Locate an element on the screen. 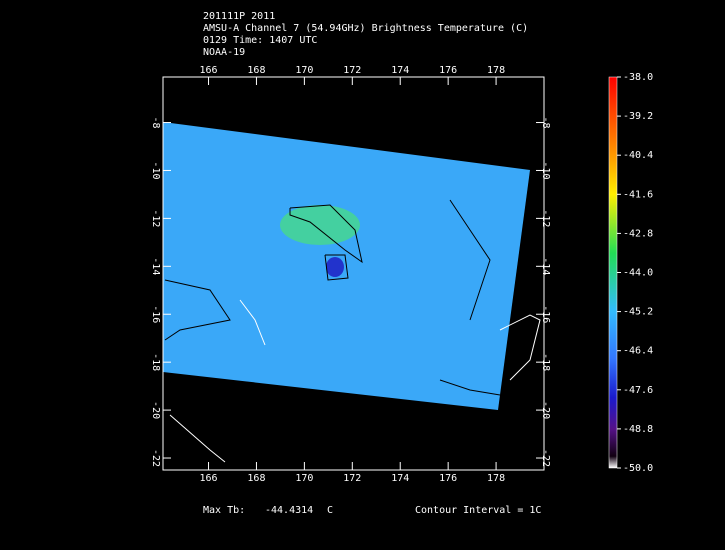  lon-label-top: 168 is located at coordinates (256, 70).